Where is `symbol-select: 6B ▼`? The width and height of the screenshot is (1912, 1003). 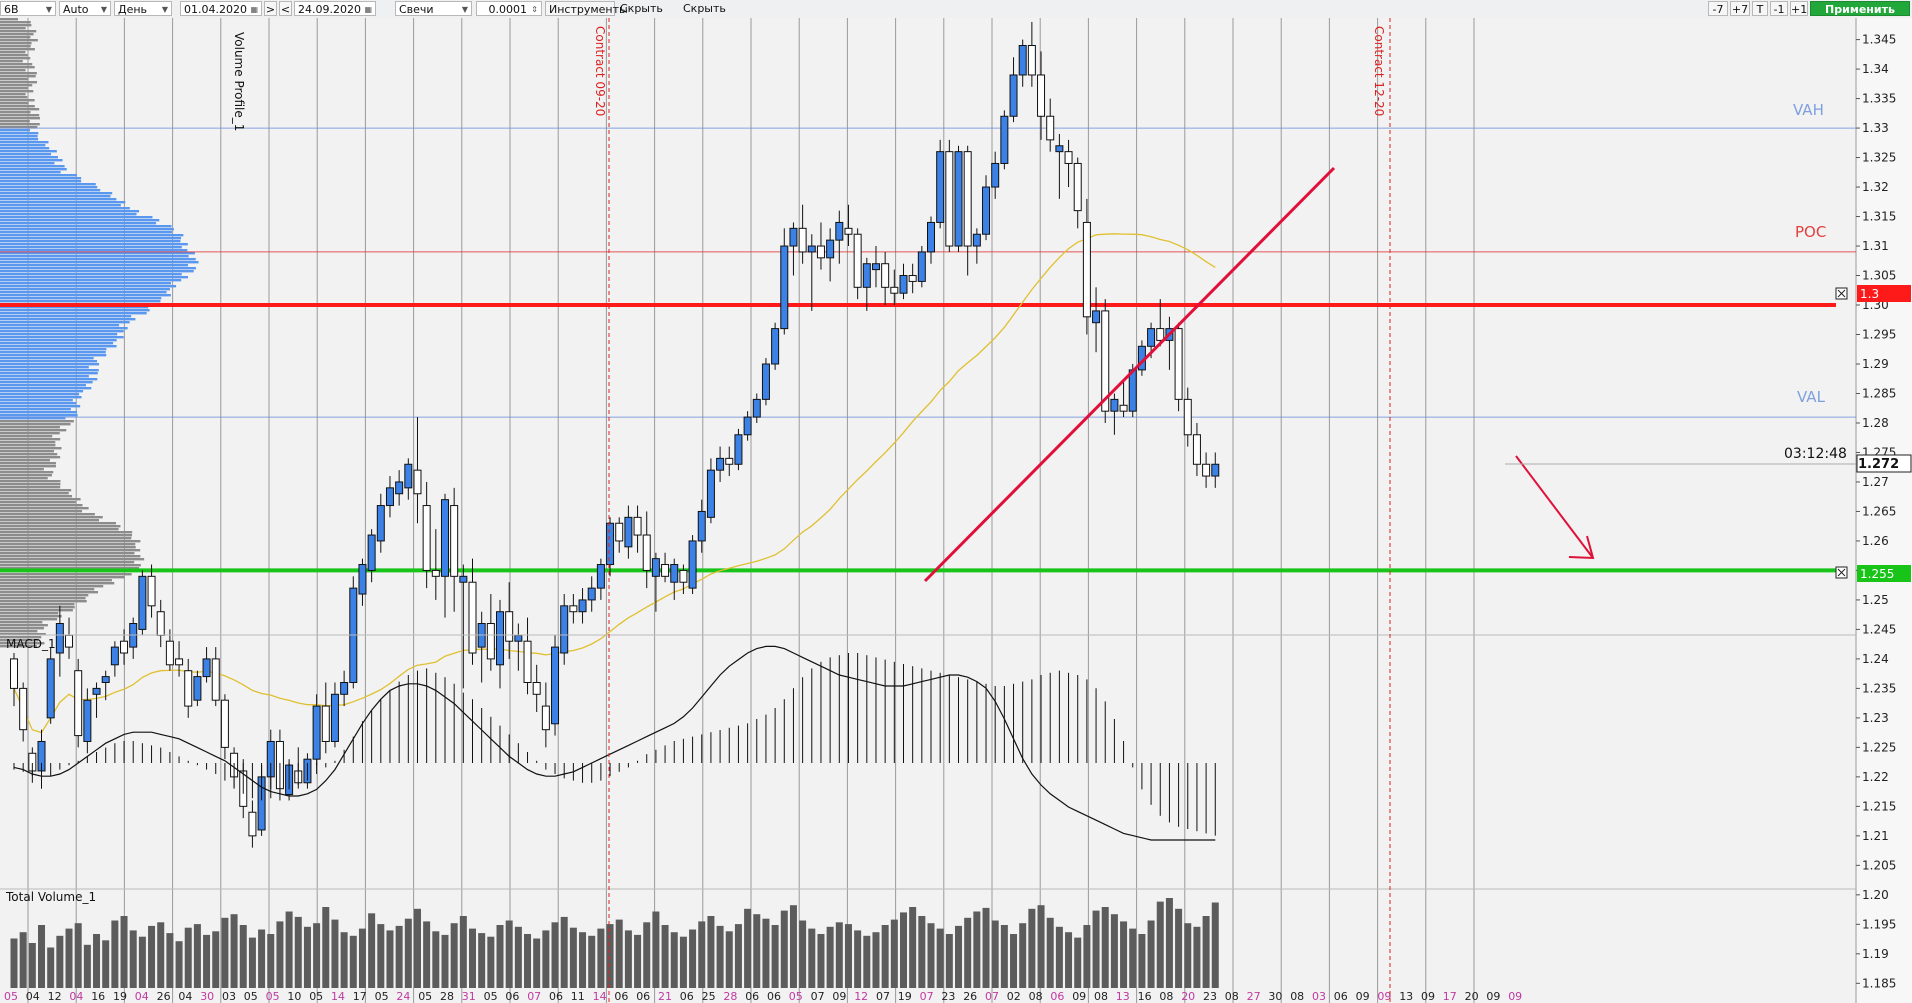 symbol-select: 6B ▼ is located at coordinates (28, 8).